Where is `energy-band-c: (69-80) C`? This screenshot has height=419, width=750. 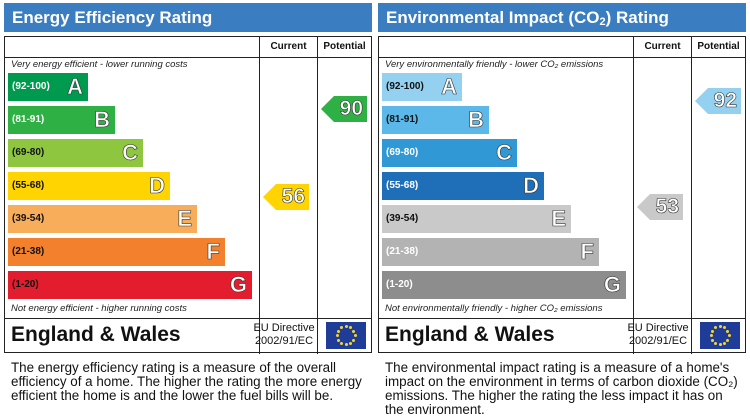 energy-band-c: (69-80) C is located at coordinates (75, 153).